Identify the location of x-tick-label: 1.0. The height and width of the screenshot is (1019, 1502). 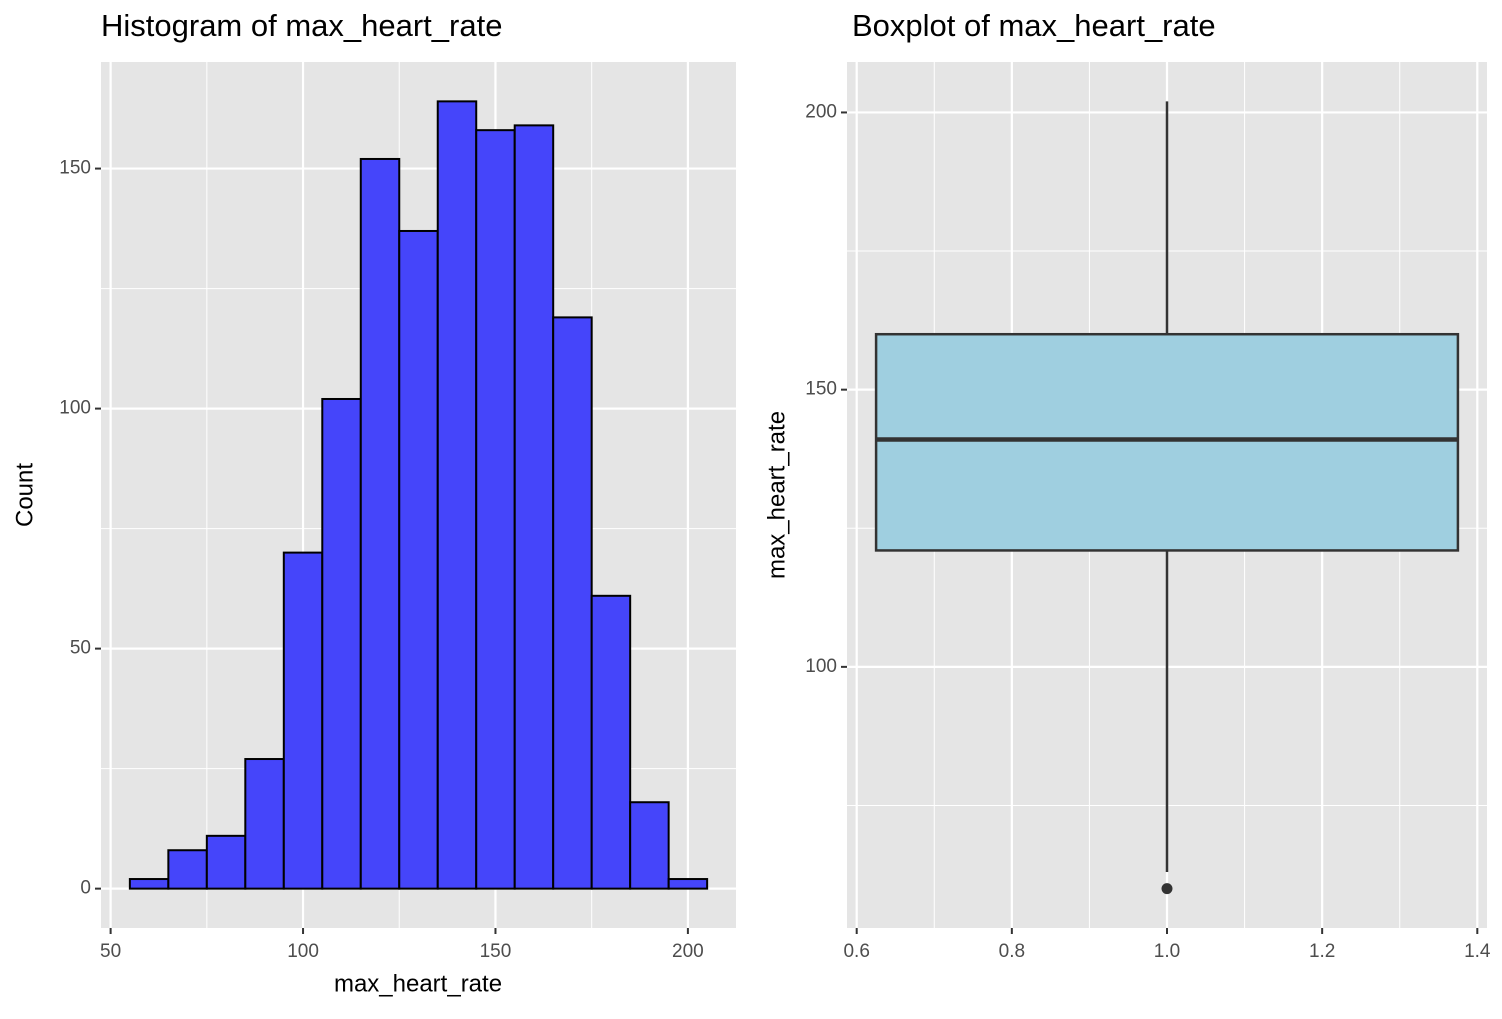
(1167, 951).